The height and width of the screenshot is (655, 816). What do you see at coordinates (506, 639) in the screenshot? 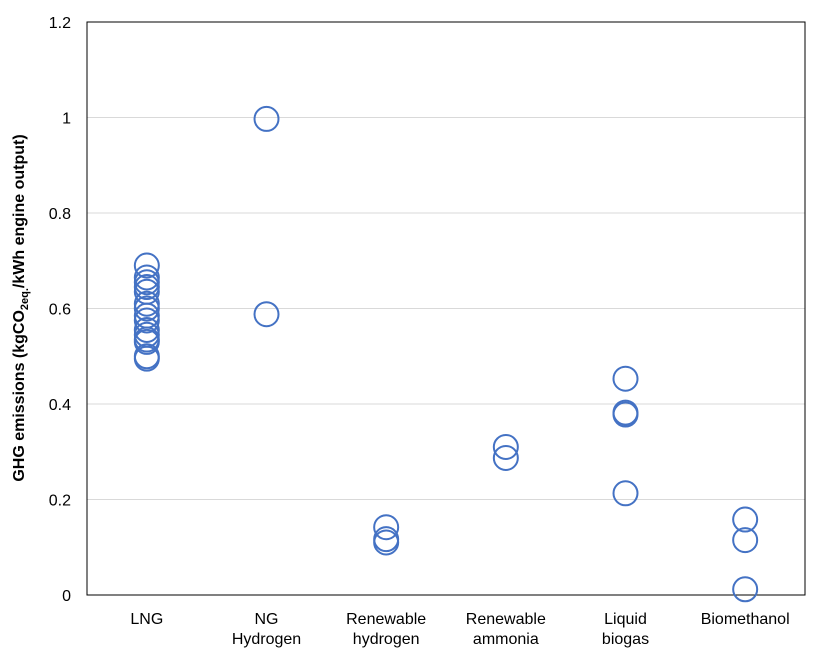
I see `x-tick-label-line: ammonia` at bounding box center [506, 639].